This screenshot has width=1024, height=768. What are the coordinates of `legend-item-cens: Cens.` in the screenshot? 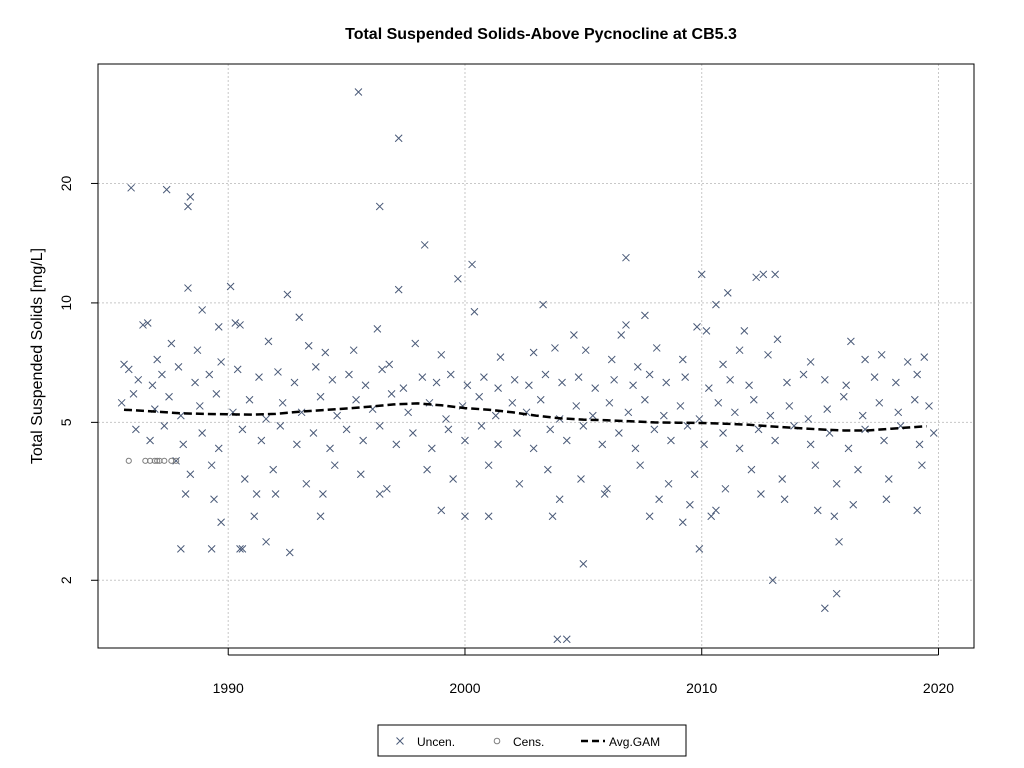 It's located at (518, 742).